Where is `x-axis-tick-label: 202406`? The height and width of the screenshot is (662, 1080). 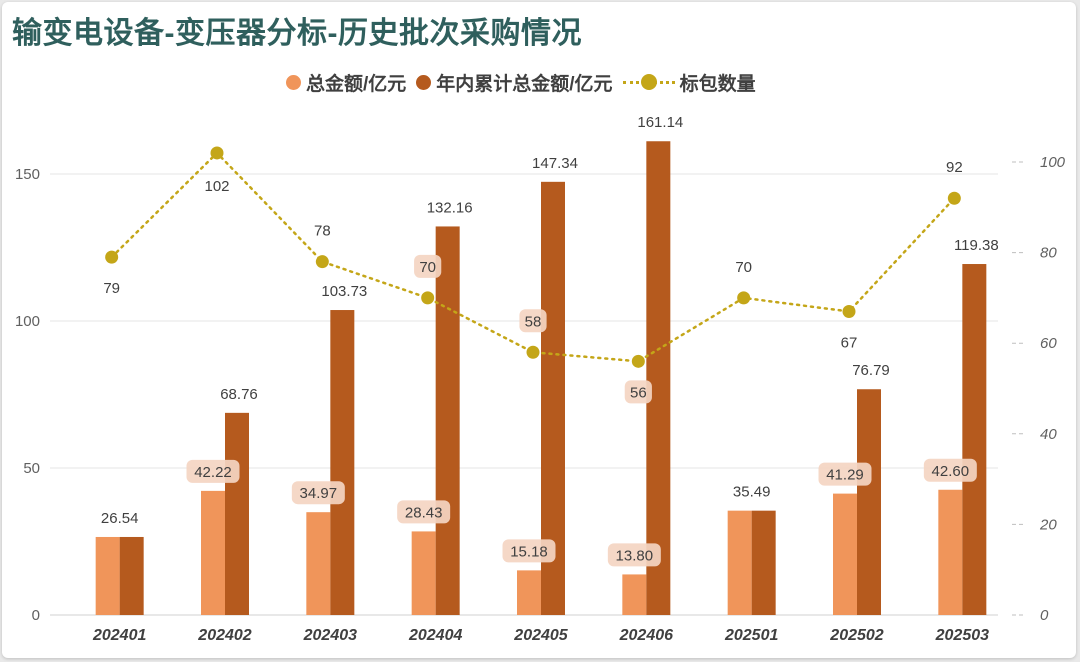
x-axis-tick-label: 202406 is located at coordinates (646, 635).